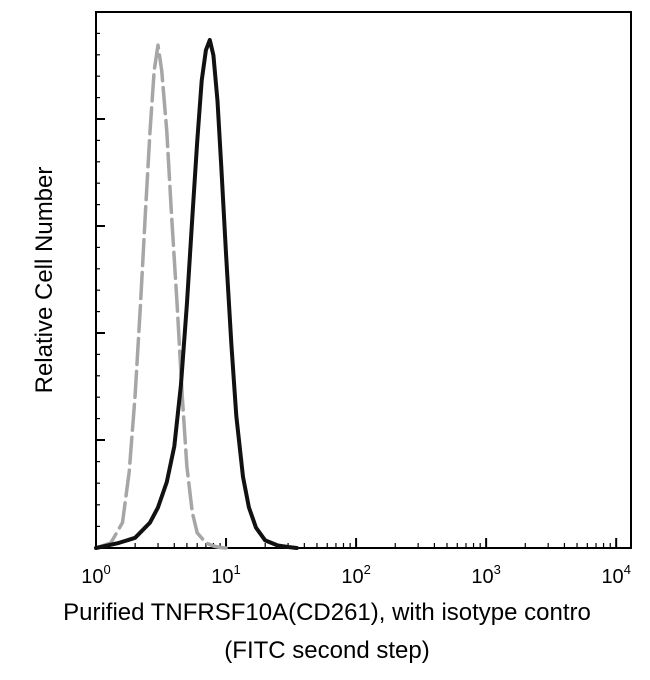  What do you see at coordinates (326, 650) in the screenshot?
I see `x-axis-label-line-2: (FITC second step)` at bounding box center [326, 650].